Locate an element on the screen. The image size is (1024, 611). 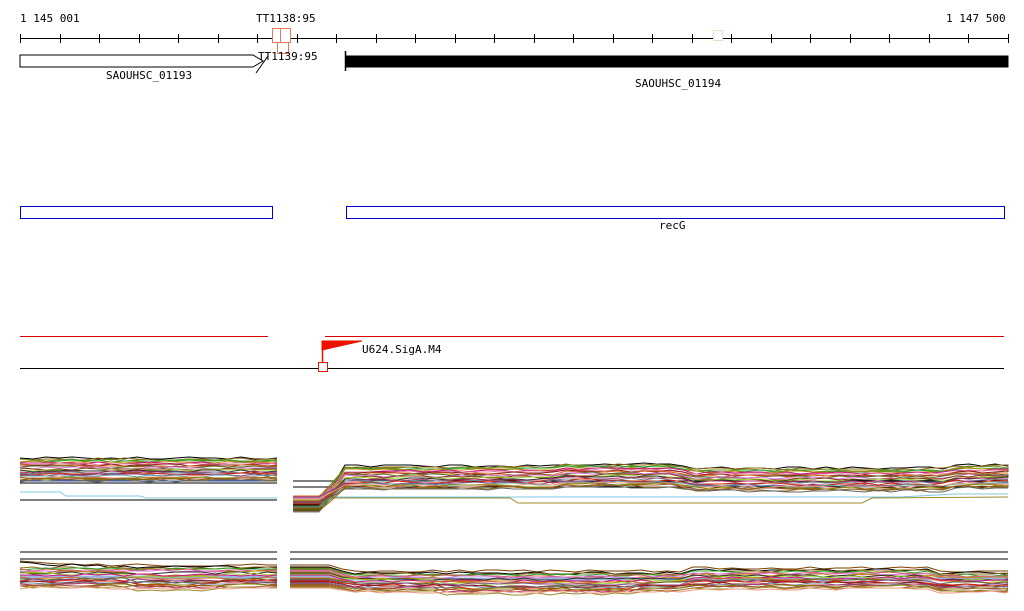
lower-signal-plot is located at coordinates (514, 572).